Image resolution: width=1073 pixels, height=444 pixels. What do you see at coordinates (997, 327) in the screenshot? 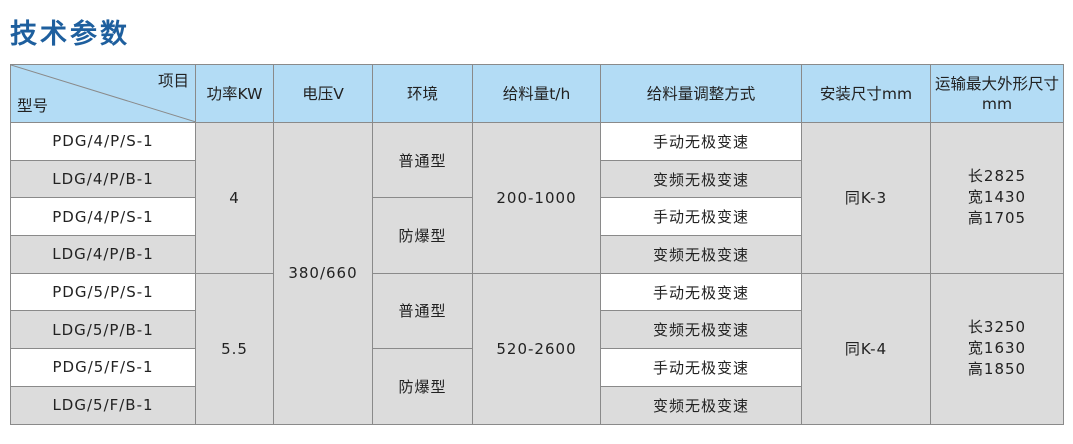
I see `dim-length: 长3250` at bounding box center [997, 327].